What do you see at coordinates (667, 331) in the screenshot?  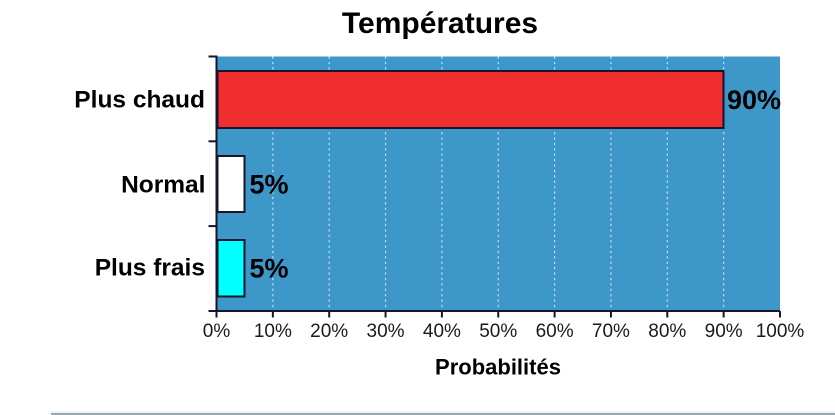 I see `svg-text: 80%` at bounding box center [667, 331].